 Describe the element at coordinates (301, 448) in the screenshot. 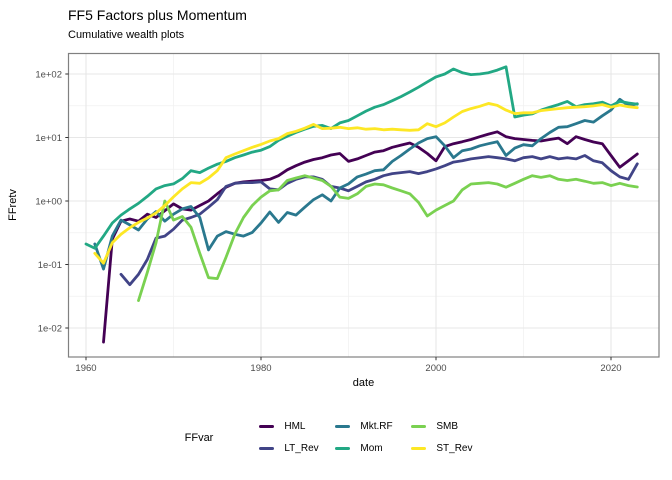

I see `legend-label: LT_Rev` at that location.